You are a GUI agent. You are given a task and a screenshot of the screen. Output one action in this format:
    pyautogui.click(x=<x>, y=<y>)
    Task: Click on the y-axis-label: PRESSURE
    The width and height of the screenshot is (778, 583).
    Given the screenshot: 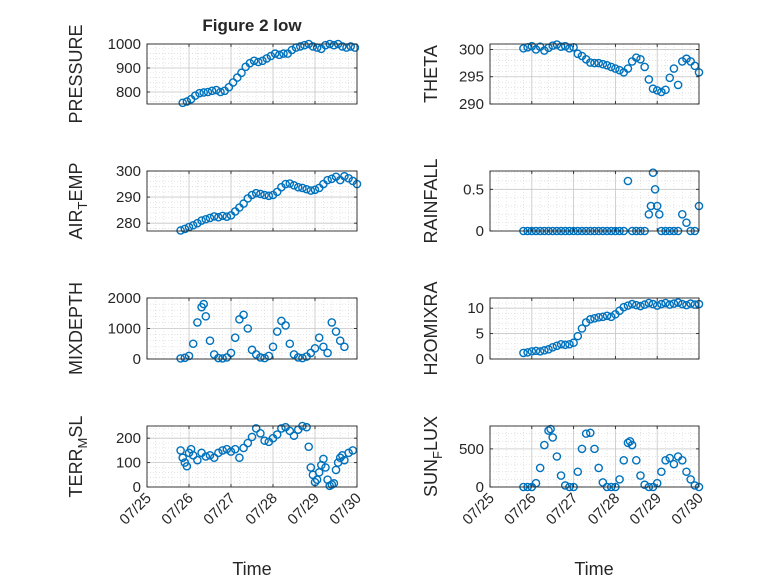 What is the action you would take?
    pyautogui.click(x=76, y=73)
    